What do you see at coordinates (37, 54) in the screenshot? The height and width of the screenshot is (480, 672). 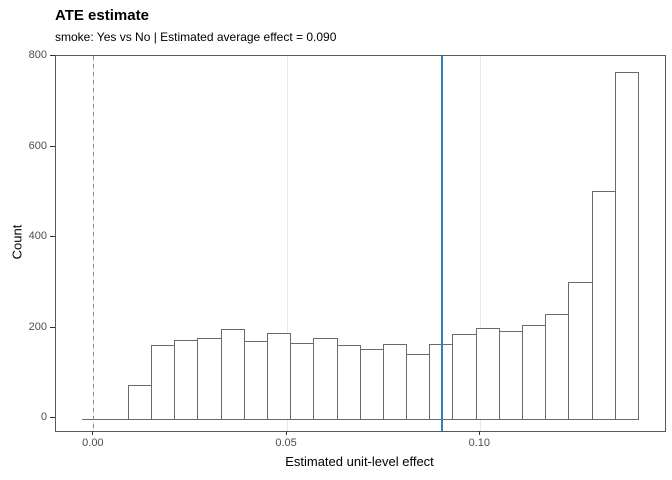 I see `y-tick-label: 800` at bounding box center [37, 54].